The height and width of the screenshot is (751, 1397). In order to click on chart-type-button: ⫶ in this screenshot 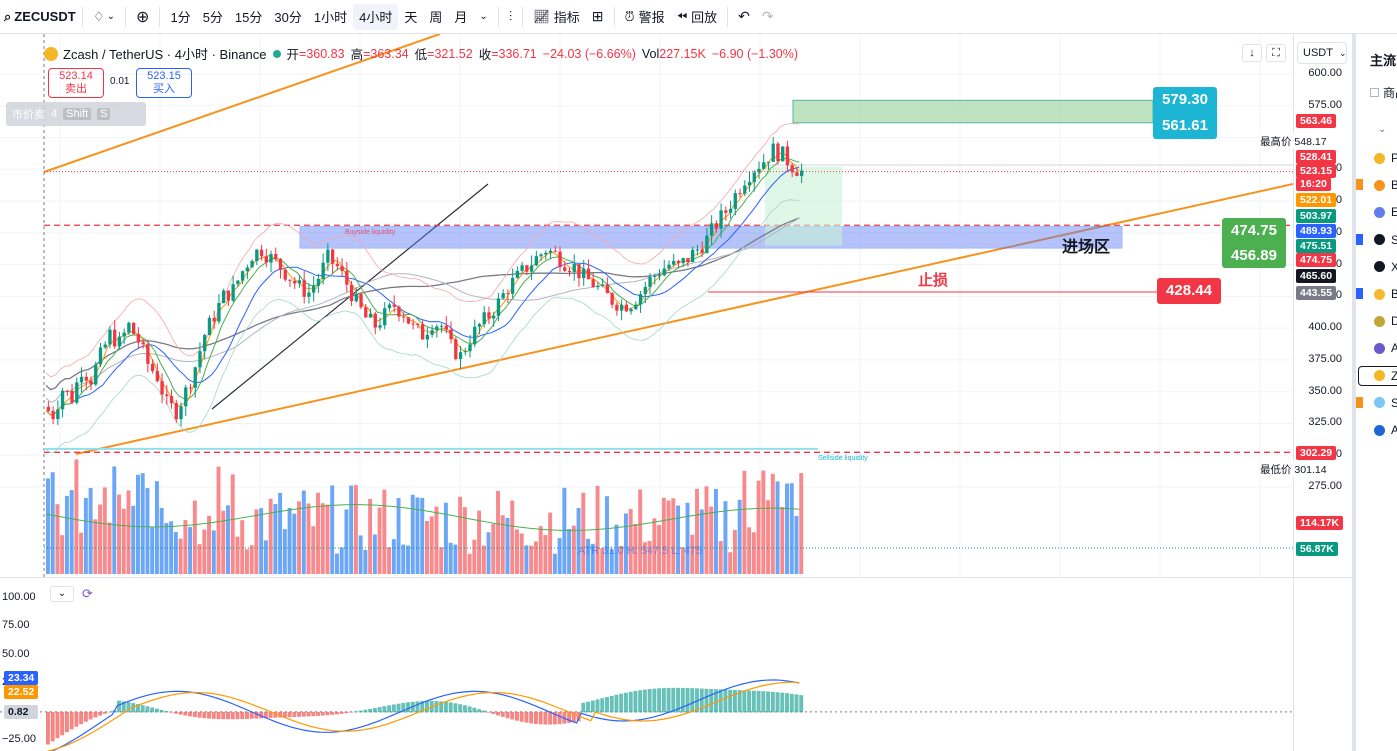, I will do `click(511, 17)`.